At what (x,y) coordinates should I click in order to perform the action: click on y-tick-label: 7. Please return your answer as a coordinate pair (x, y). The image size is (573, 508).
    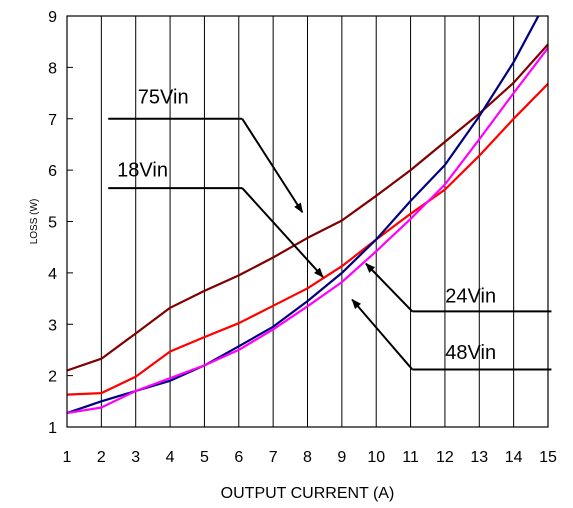
    Looking at the image, I should click on (52, 120).